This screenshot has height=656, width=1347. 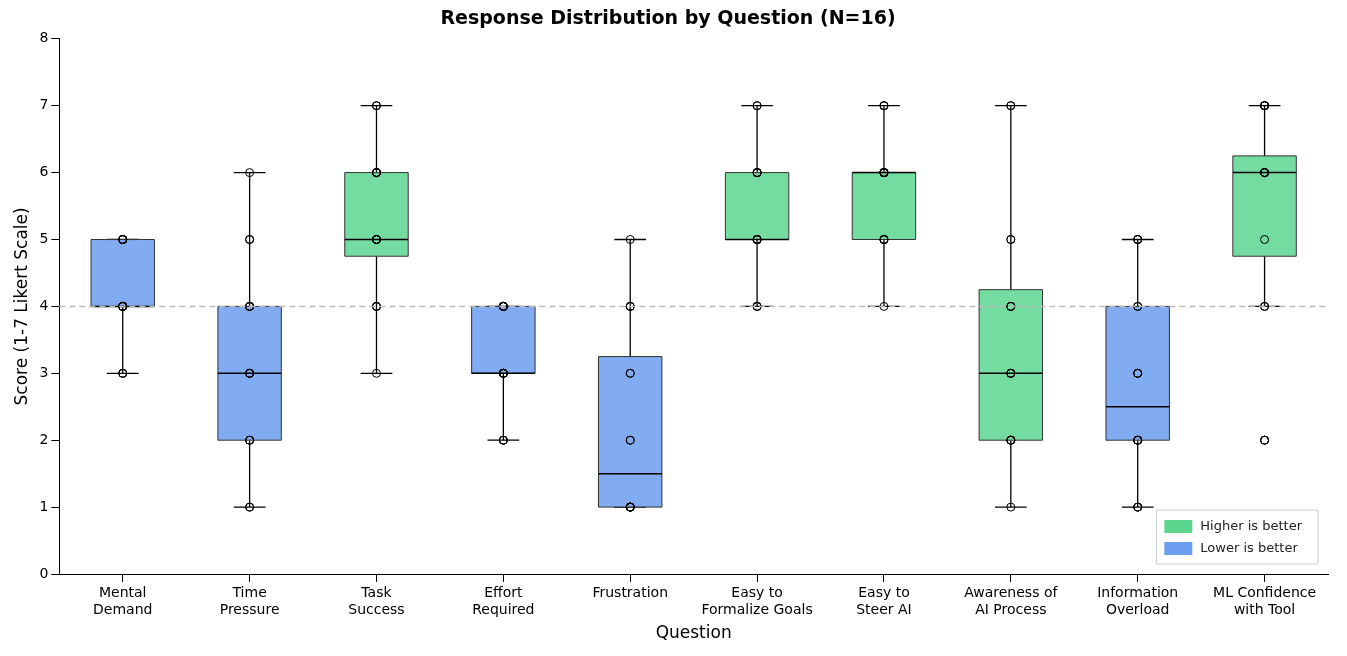 I want to click on x-tick-label: Mental Demand, so click(x=123, y=600).